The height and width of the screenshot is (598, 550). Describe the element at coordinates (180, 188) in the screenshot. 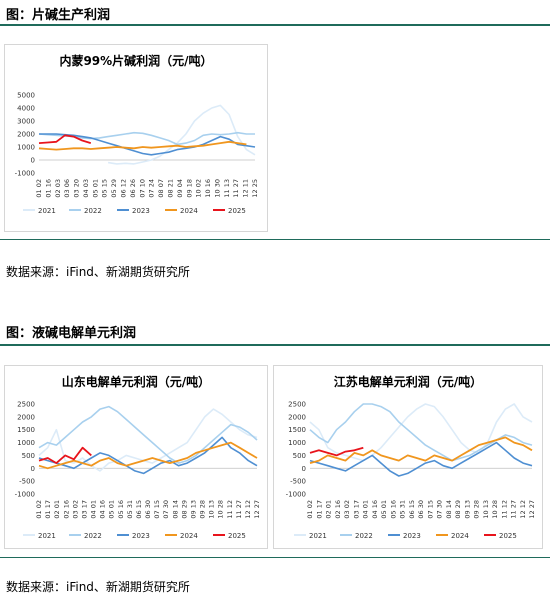

I see `x-tick-label: 09 04` at that location.